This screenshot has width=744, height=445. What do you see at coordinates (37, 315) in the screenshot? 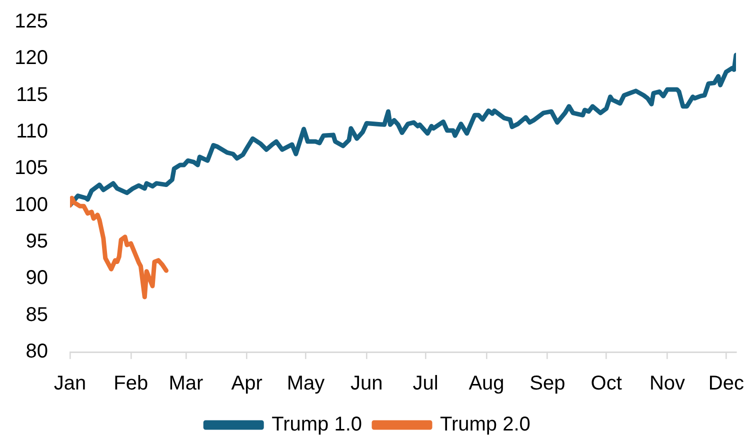
I see `y-tick-label: 85` at bounding box center [37, 315].